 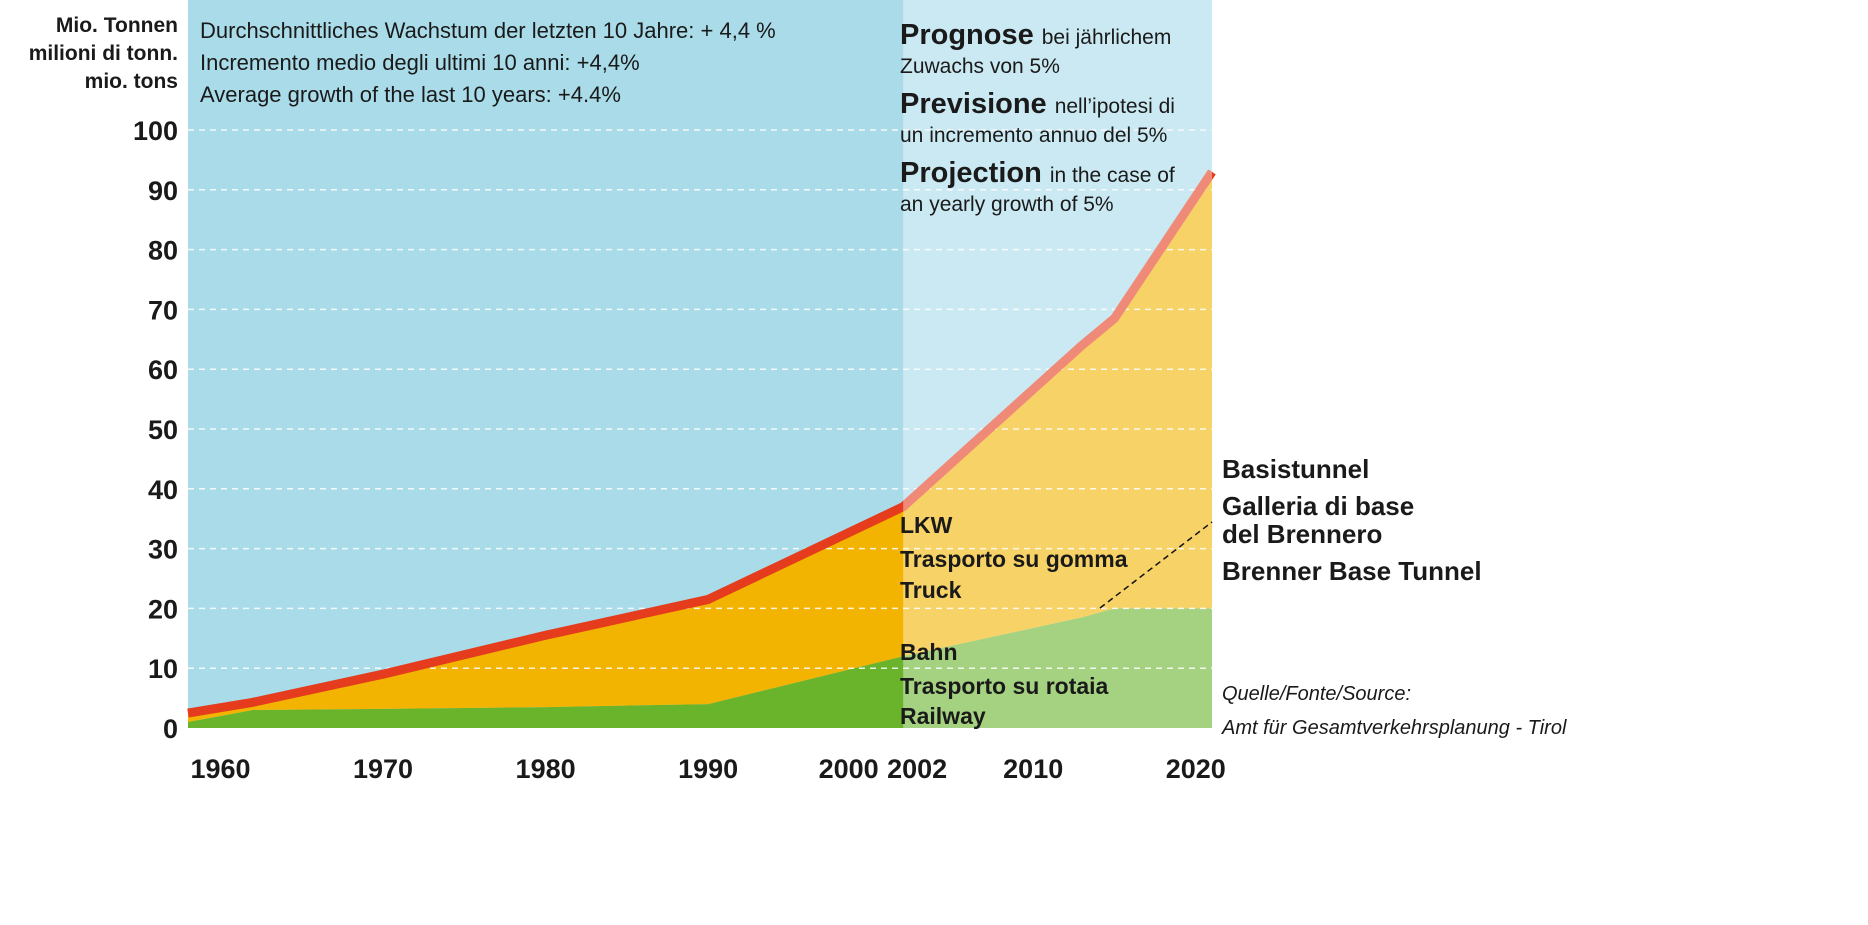 What do you see at coordinates (131, 81) in the screenshot?
I see `y-axis-label: mio. tons` at bounding box center [131, 81].